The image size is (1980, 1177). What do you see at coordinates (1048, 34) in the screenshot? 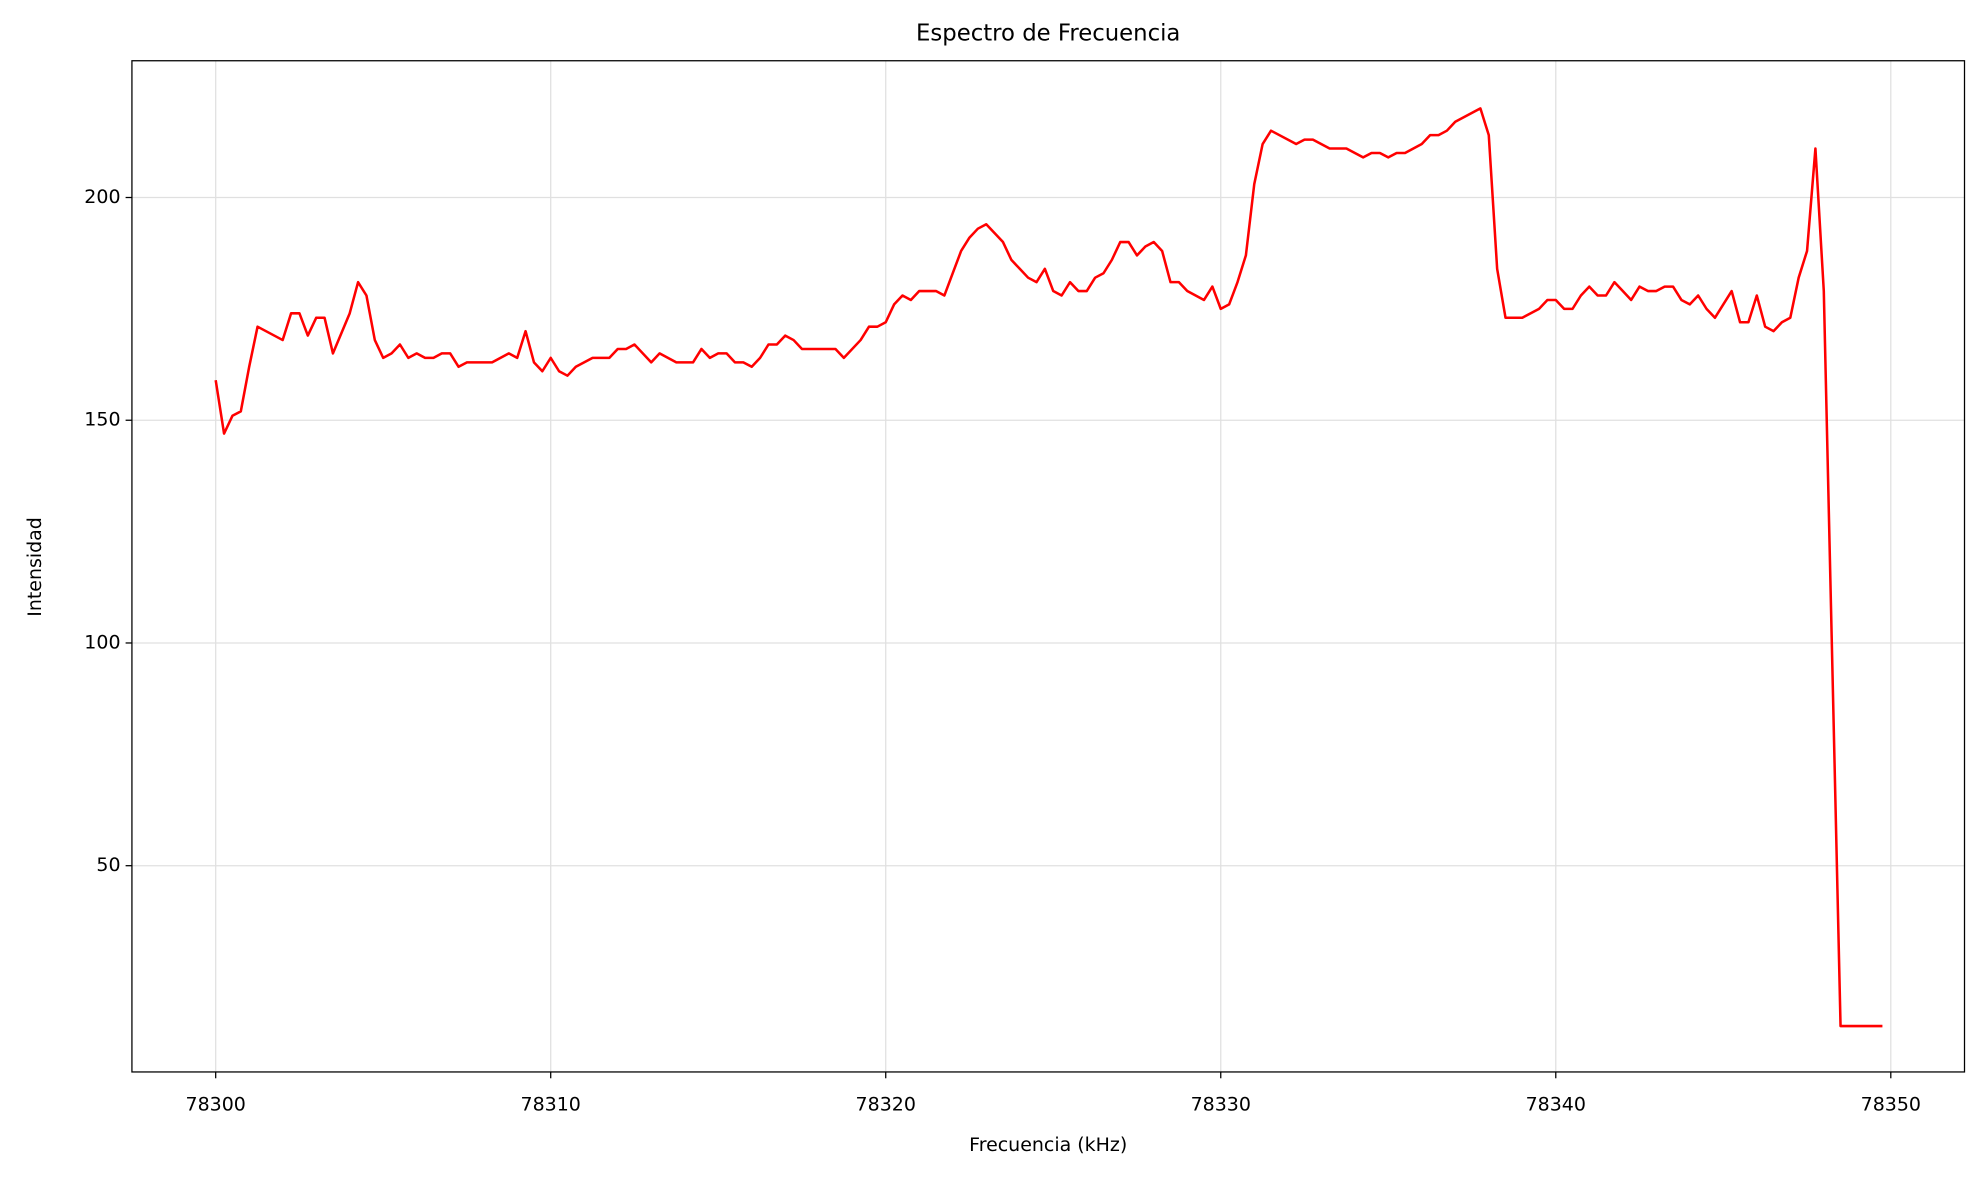
I see `chart-title: Espectro de Frecuencia` at bounding box center [1048, 34].